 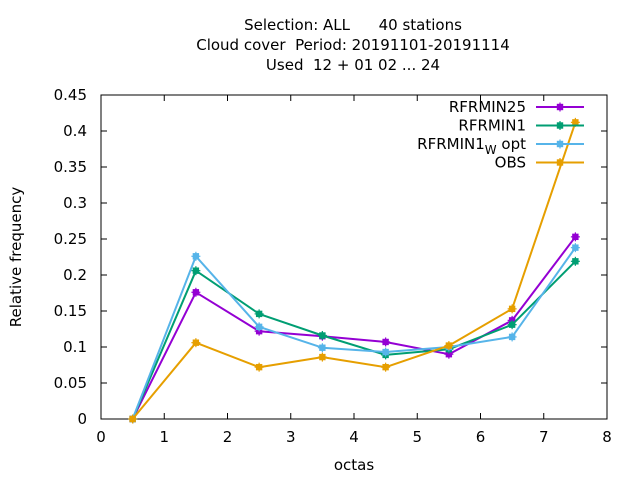 What do you see at coordinates (353, 25) in the screenshot?
I see `chart-title-line-1: Selection: ALL 40 stations` at bounding box center [353, 25].